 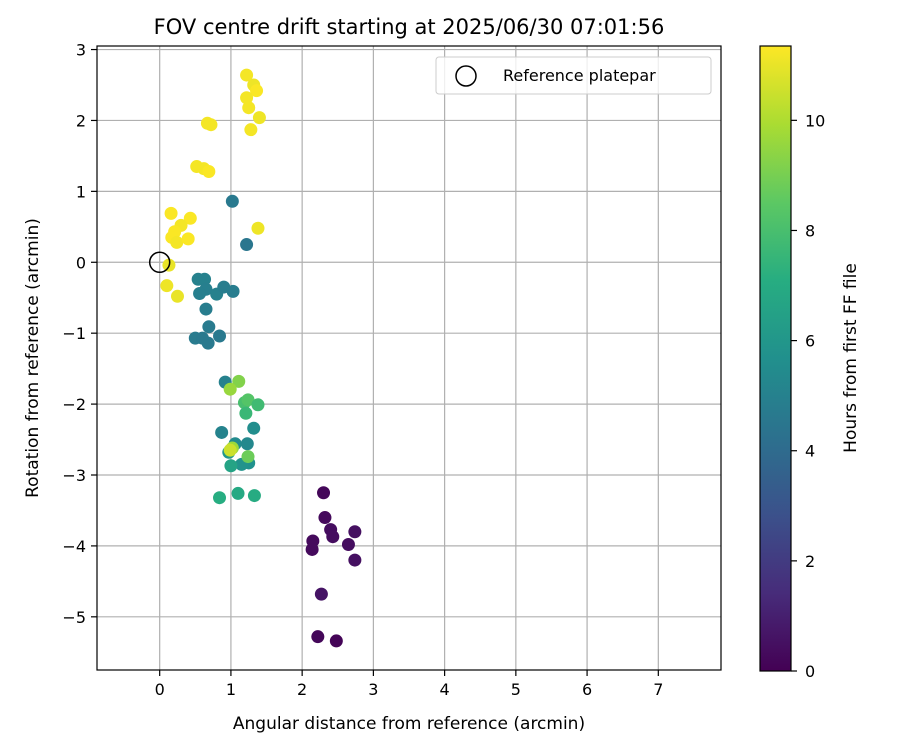 What do you see at coordinates (516, 689) in the screenshot?
I see `x-tick-label: 5` at bounding box center [516, 689].